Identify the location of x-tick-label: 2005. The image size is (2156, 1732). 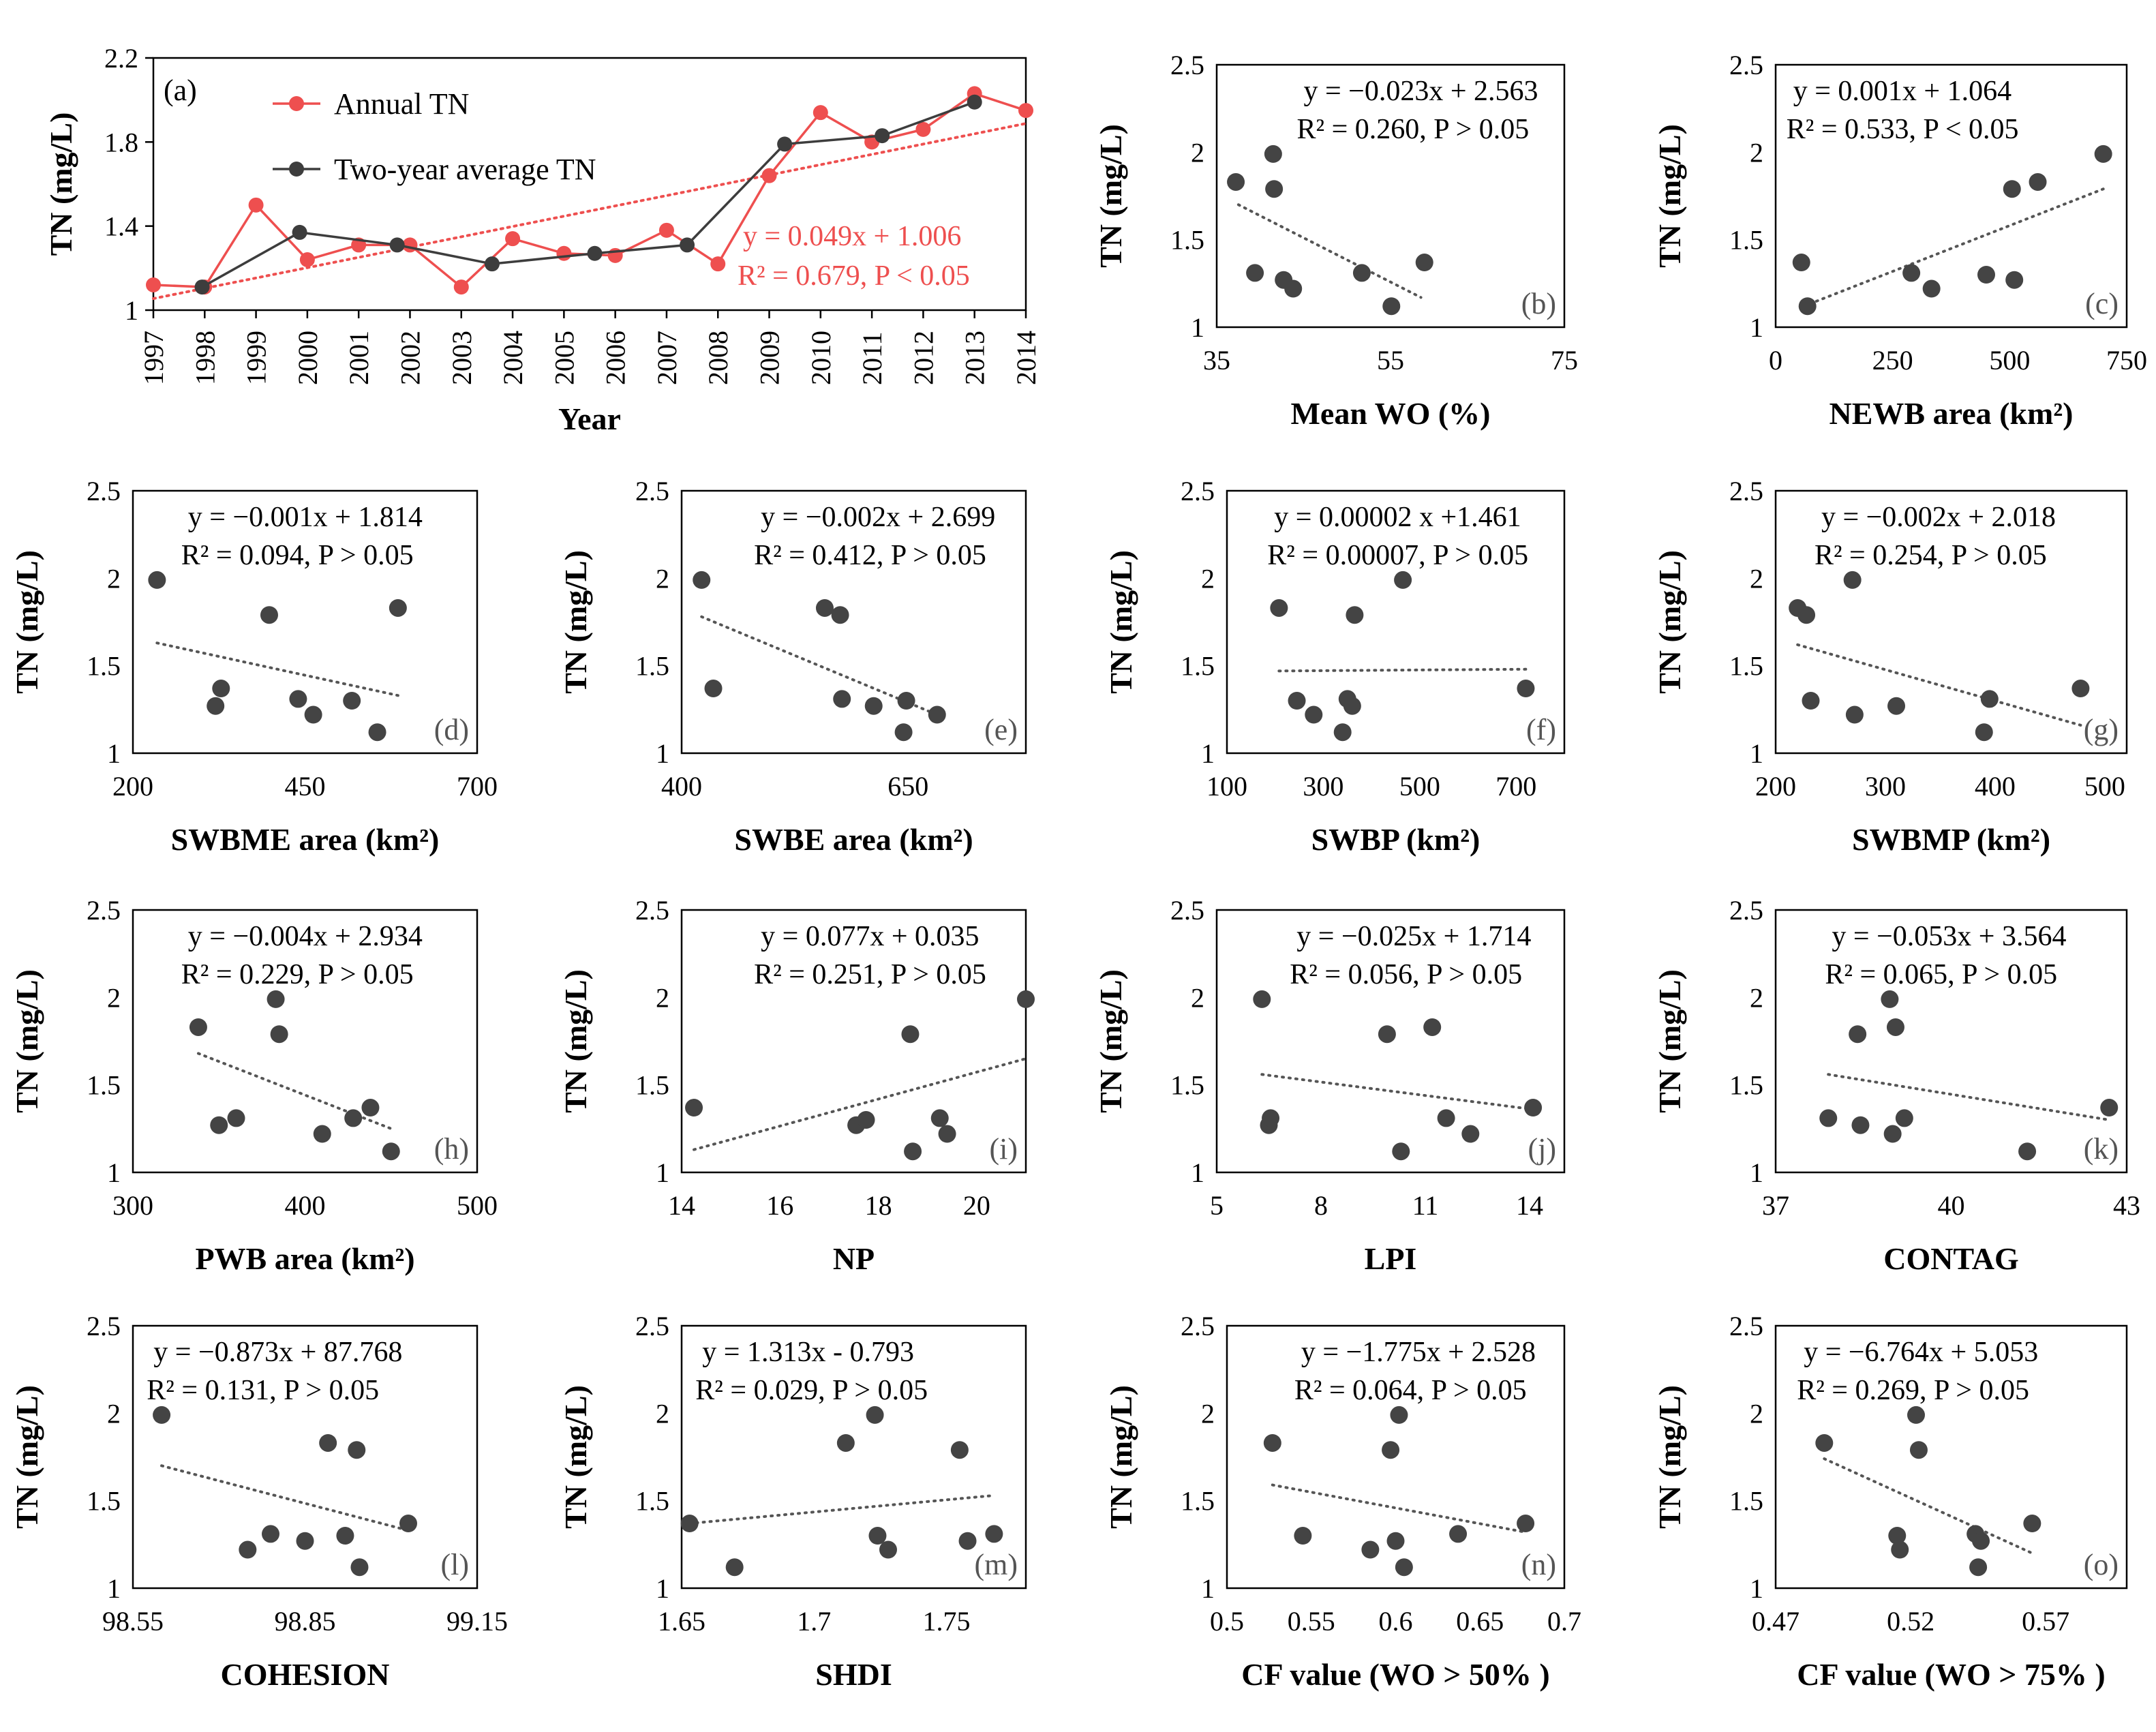
(564, 358).